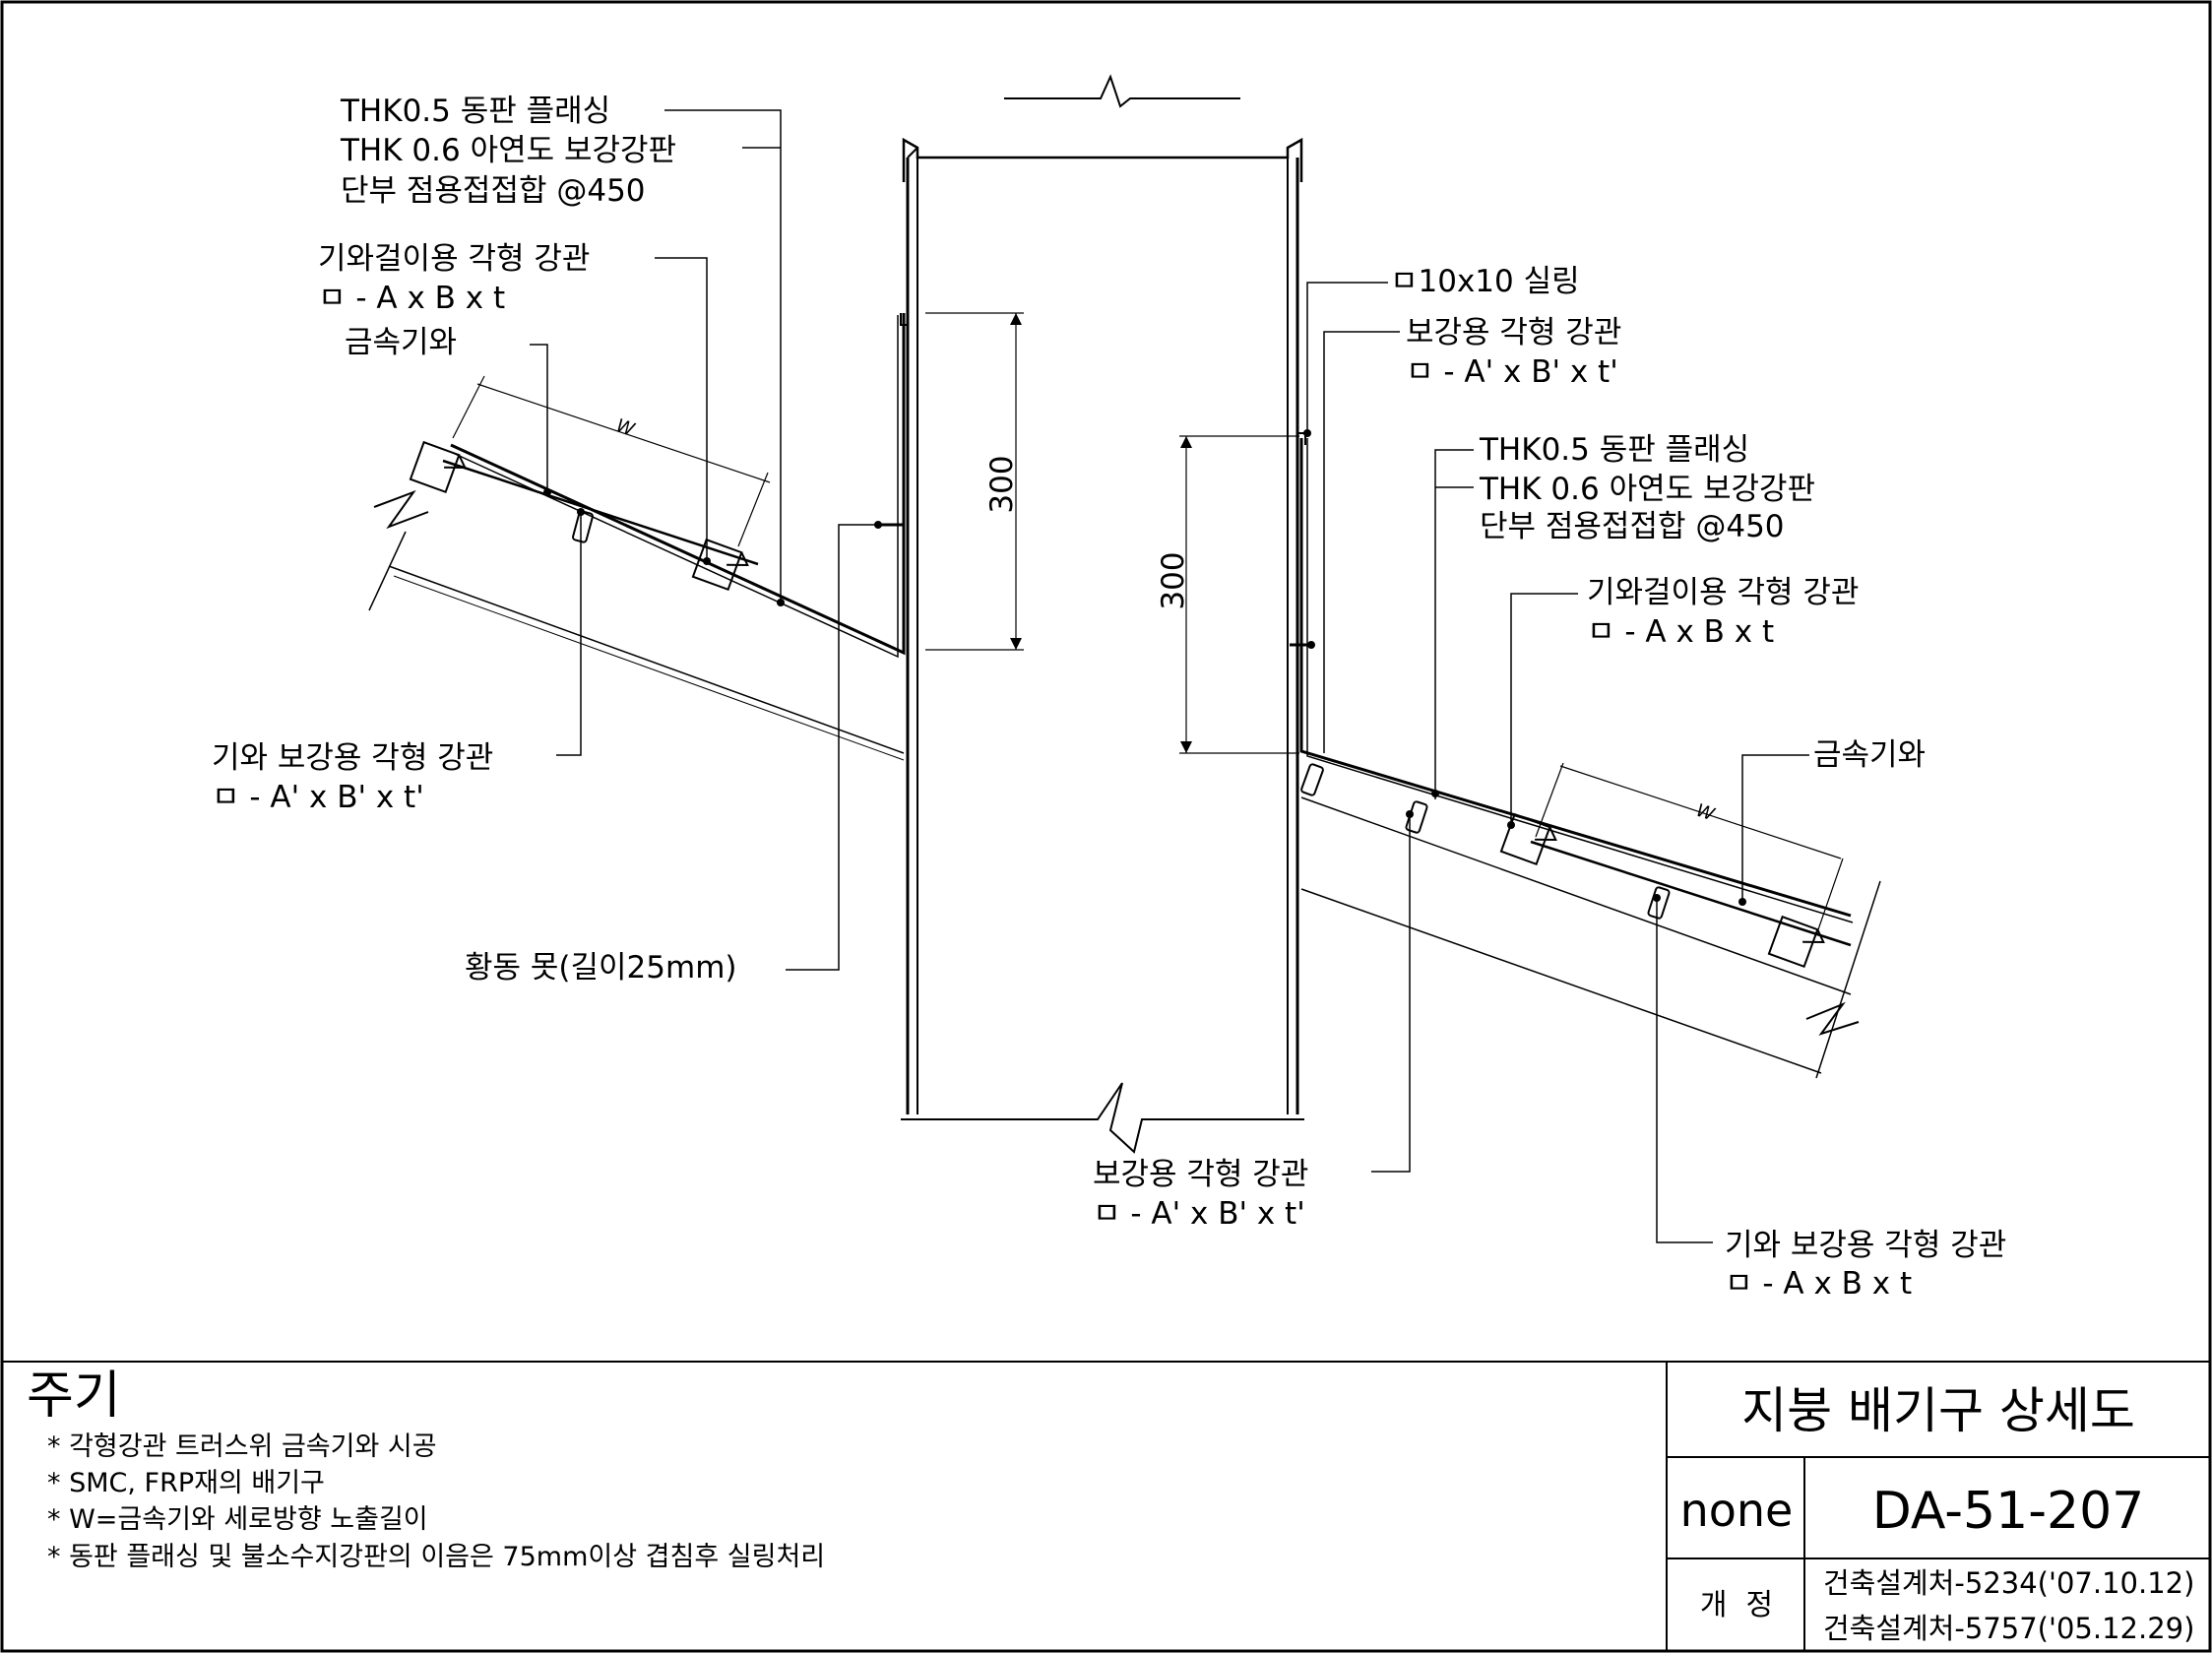 The height and width of the screenshot is (1653, 2212). I want to click on right-tile-reinforce-line2: ㅁ - A x B x t, so click(1819, 1284).